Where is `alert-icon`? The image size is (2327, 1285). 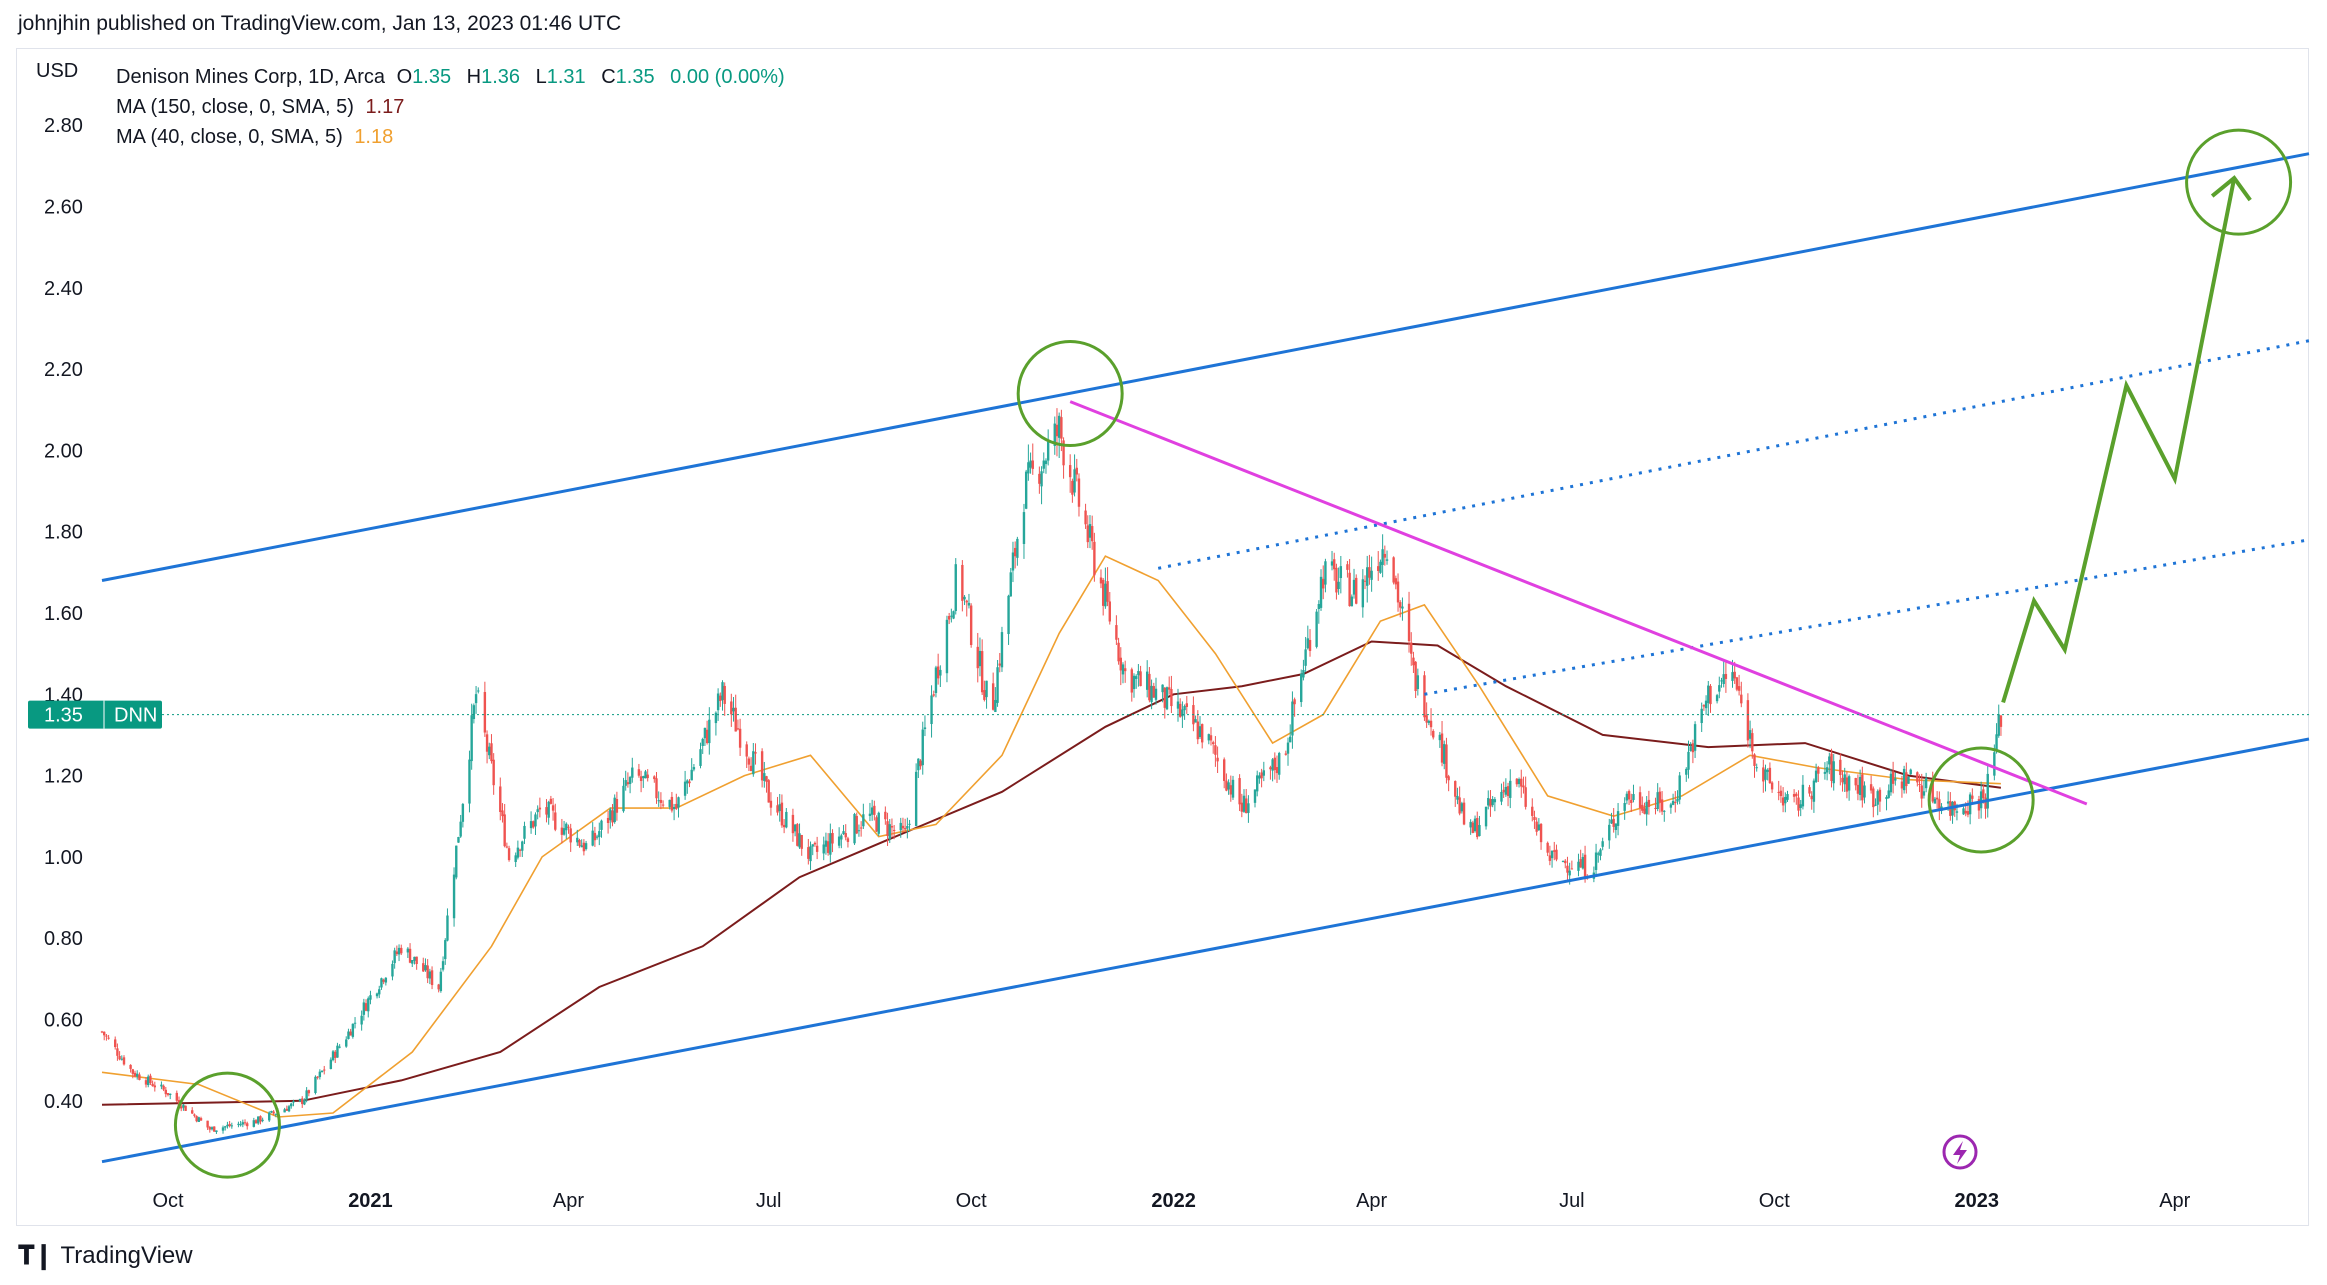
alert-icon is located at coordinates (1960, 1152).